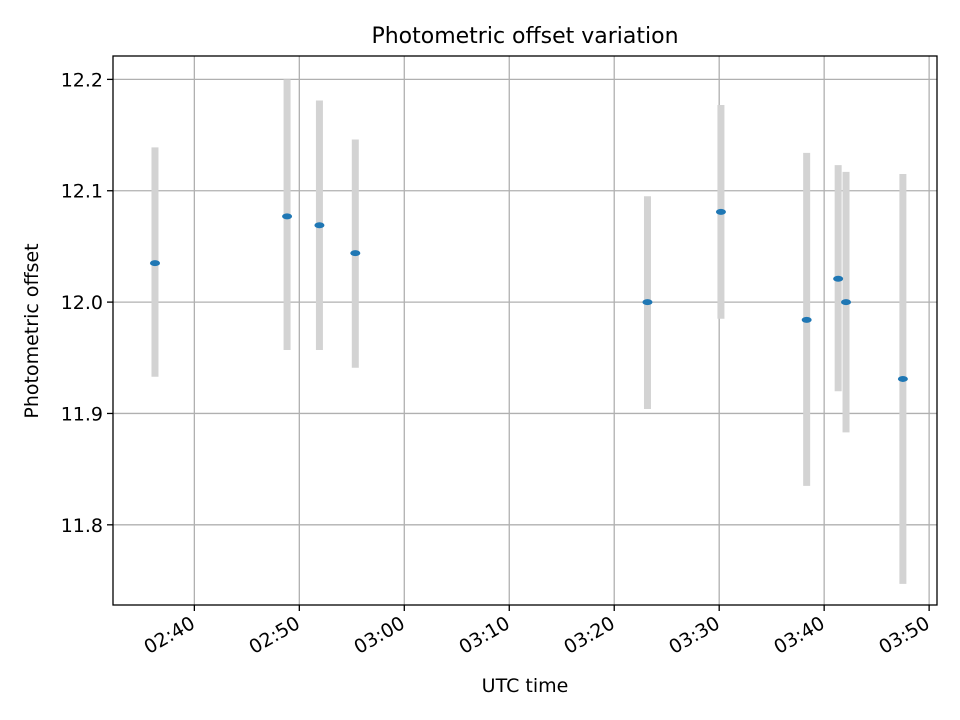  Describe the element at coordinates (82, 526) in the screenshot. I see `y-tick-label: 11.8` at that location.